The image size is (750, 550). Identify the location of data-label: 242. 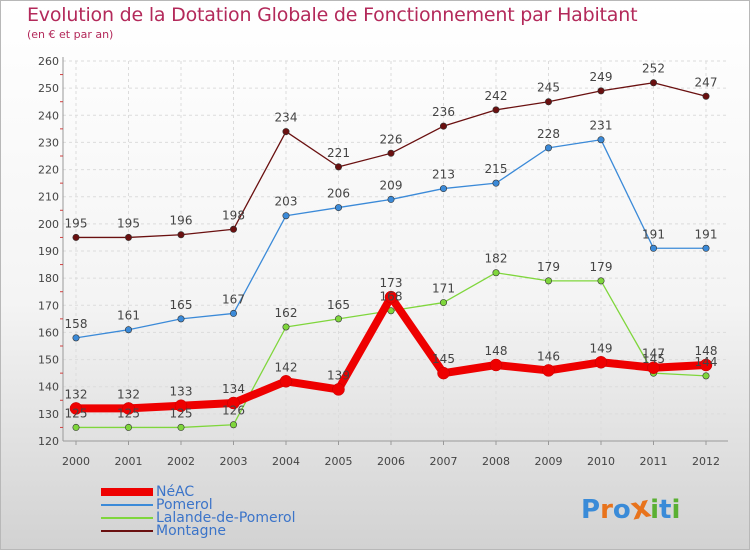
(496, 96).